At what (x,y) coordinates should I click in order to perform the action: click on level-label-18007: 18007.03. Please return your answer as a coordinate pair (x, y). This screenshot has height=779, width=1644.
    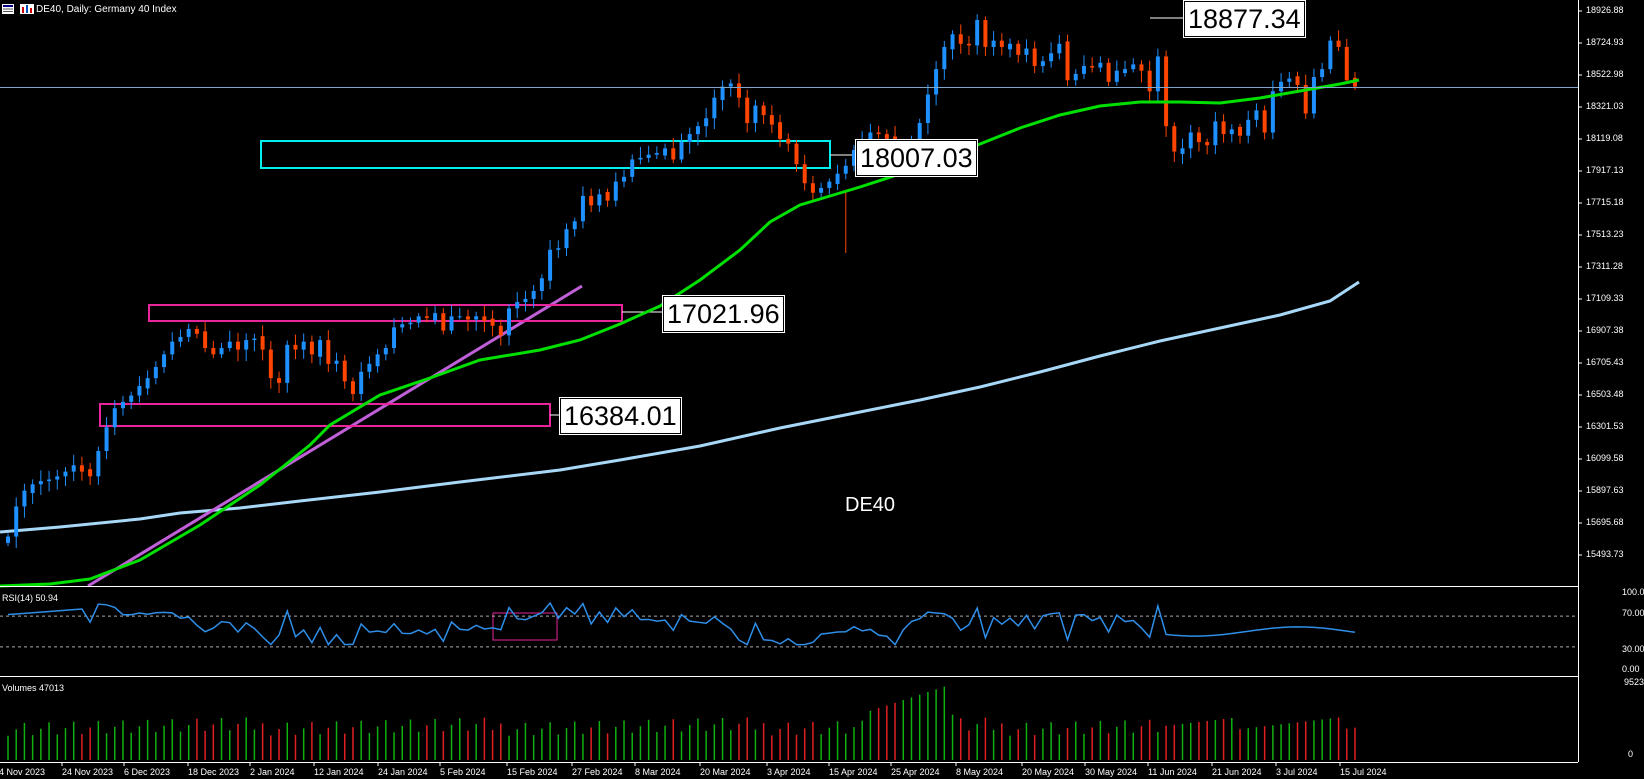
    Looking at the image, I should click on (916, 158).